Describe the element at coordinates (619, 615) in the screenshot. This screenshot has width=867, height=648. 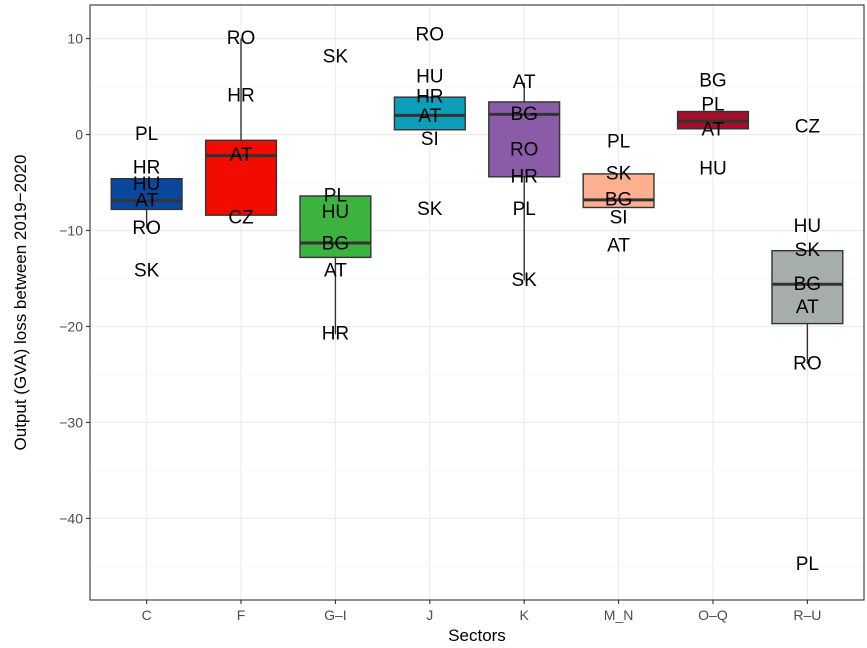
I see `x-tick-label: M_N` at that location.